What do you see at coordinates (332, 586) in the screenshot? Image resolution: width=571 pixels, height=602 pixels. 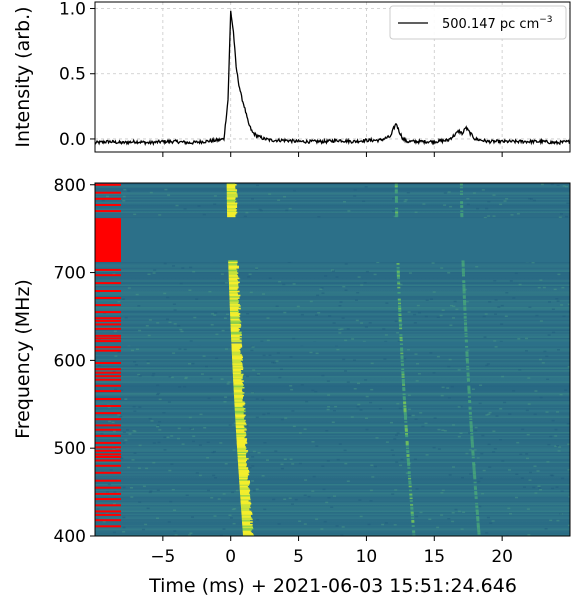 I see `spectrum-x-axis-label: Time (ms) + 2021-06-03 15:51:24.646` at bounding box center [332, 586].